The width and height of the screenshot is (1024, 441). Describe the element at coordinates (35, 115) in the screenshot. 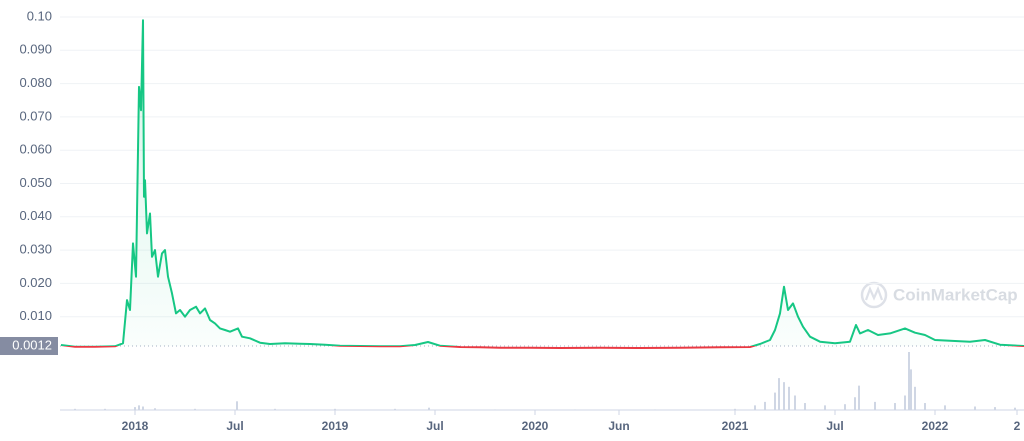

I see `y-tick-label: 0.070` at that location.